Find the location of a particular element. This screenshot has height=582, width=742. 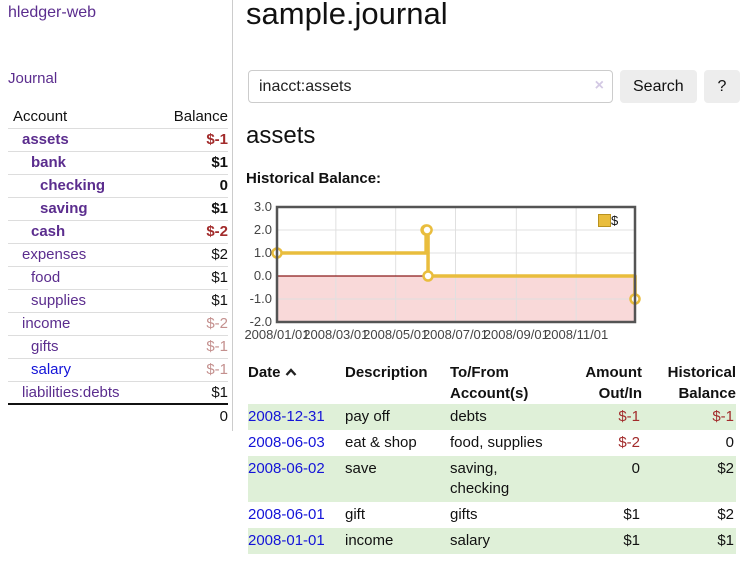

accounts-total-row: 0 is located at coordinates (118, 415).